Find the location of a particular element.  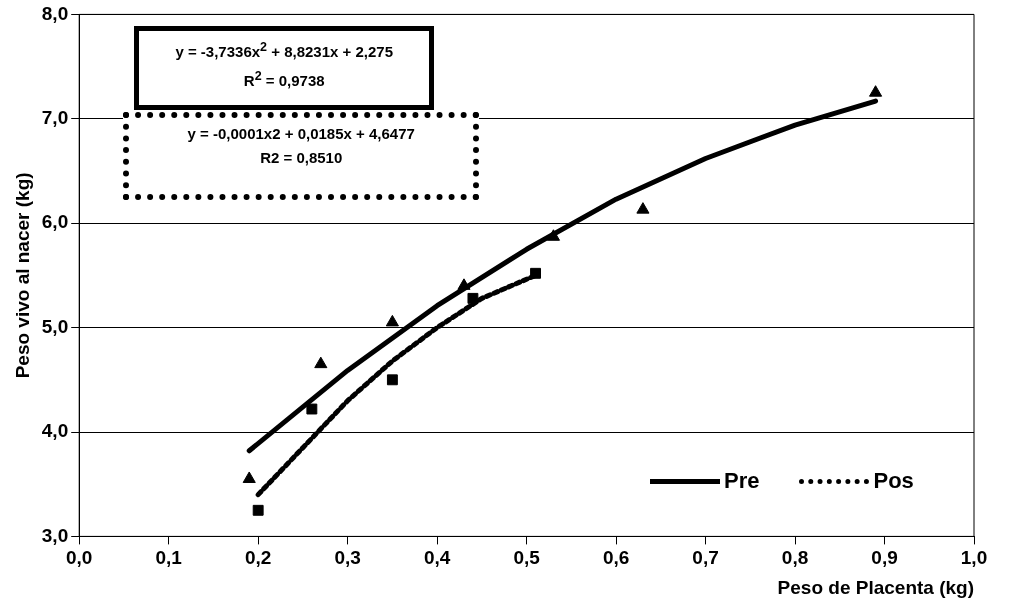

x-tick-label: 0,3 is located at coordinates (347, 558).